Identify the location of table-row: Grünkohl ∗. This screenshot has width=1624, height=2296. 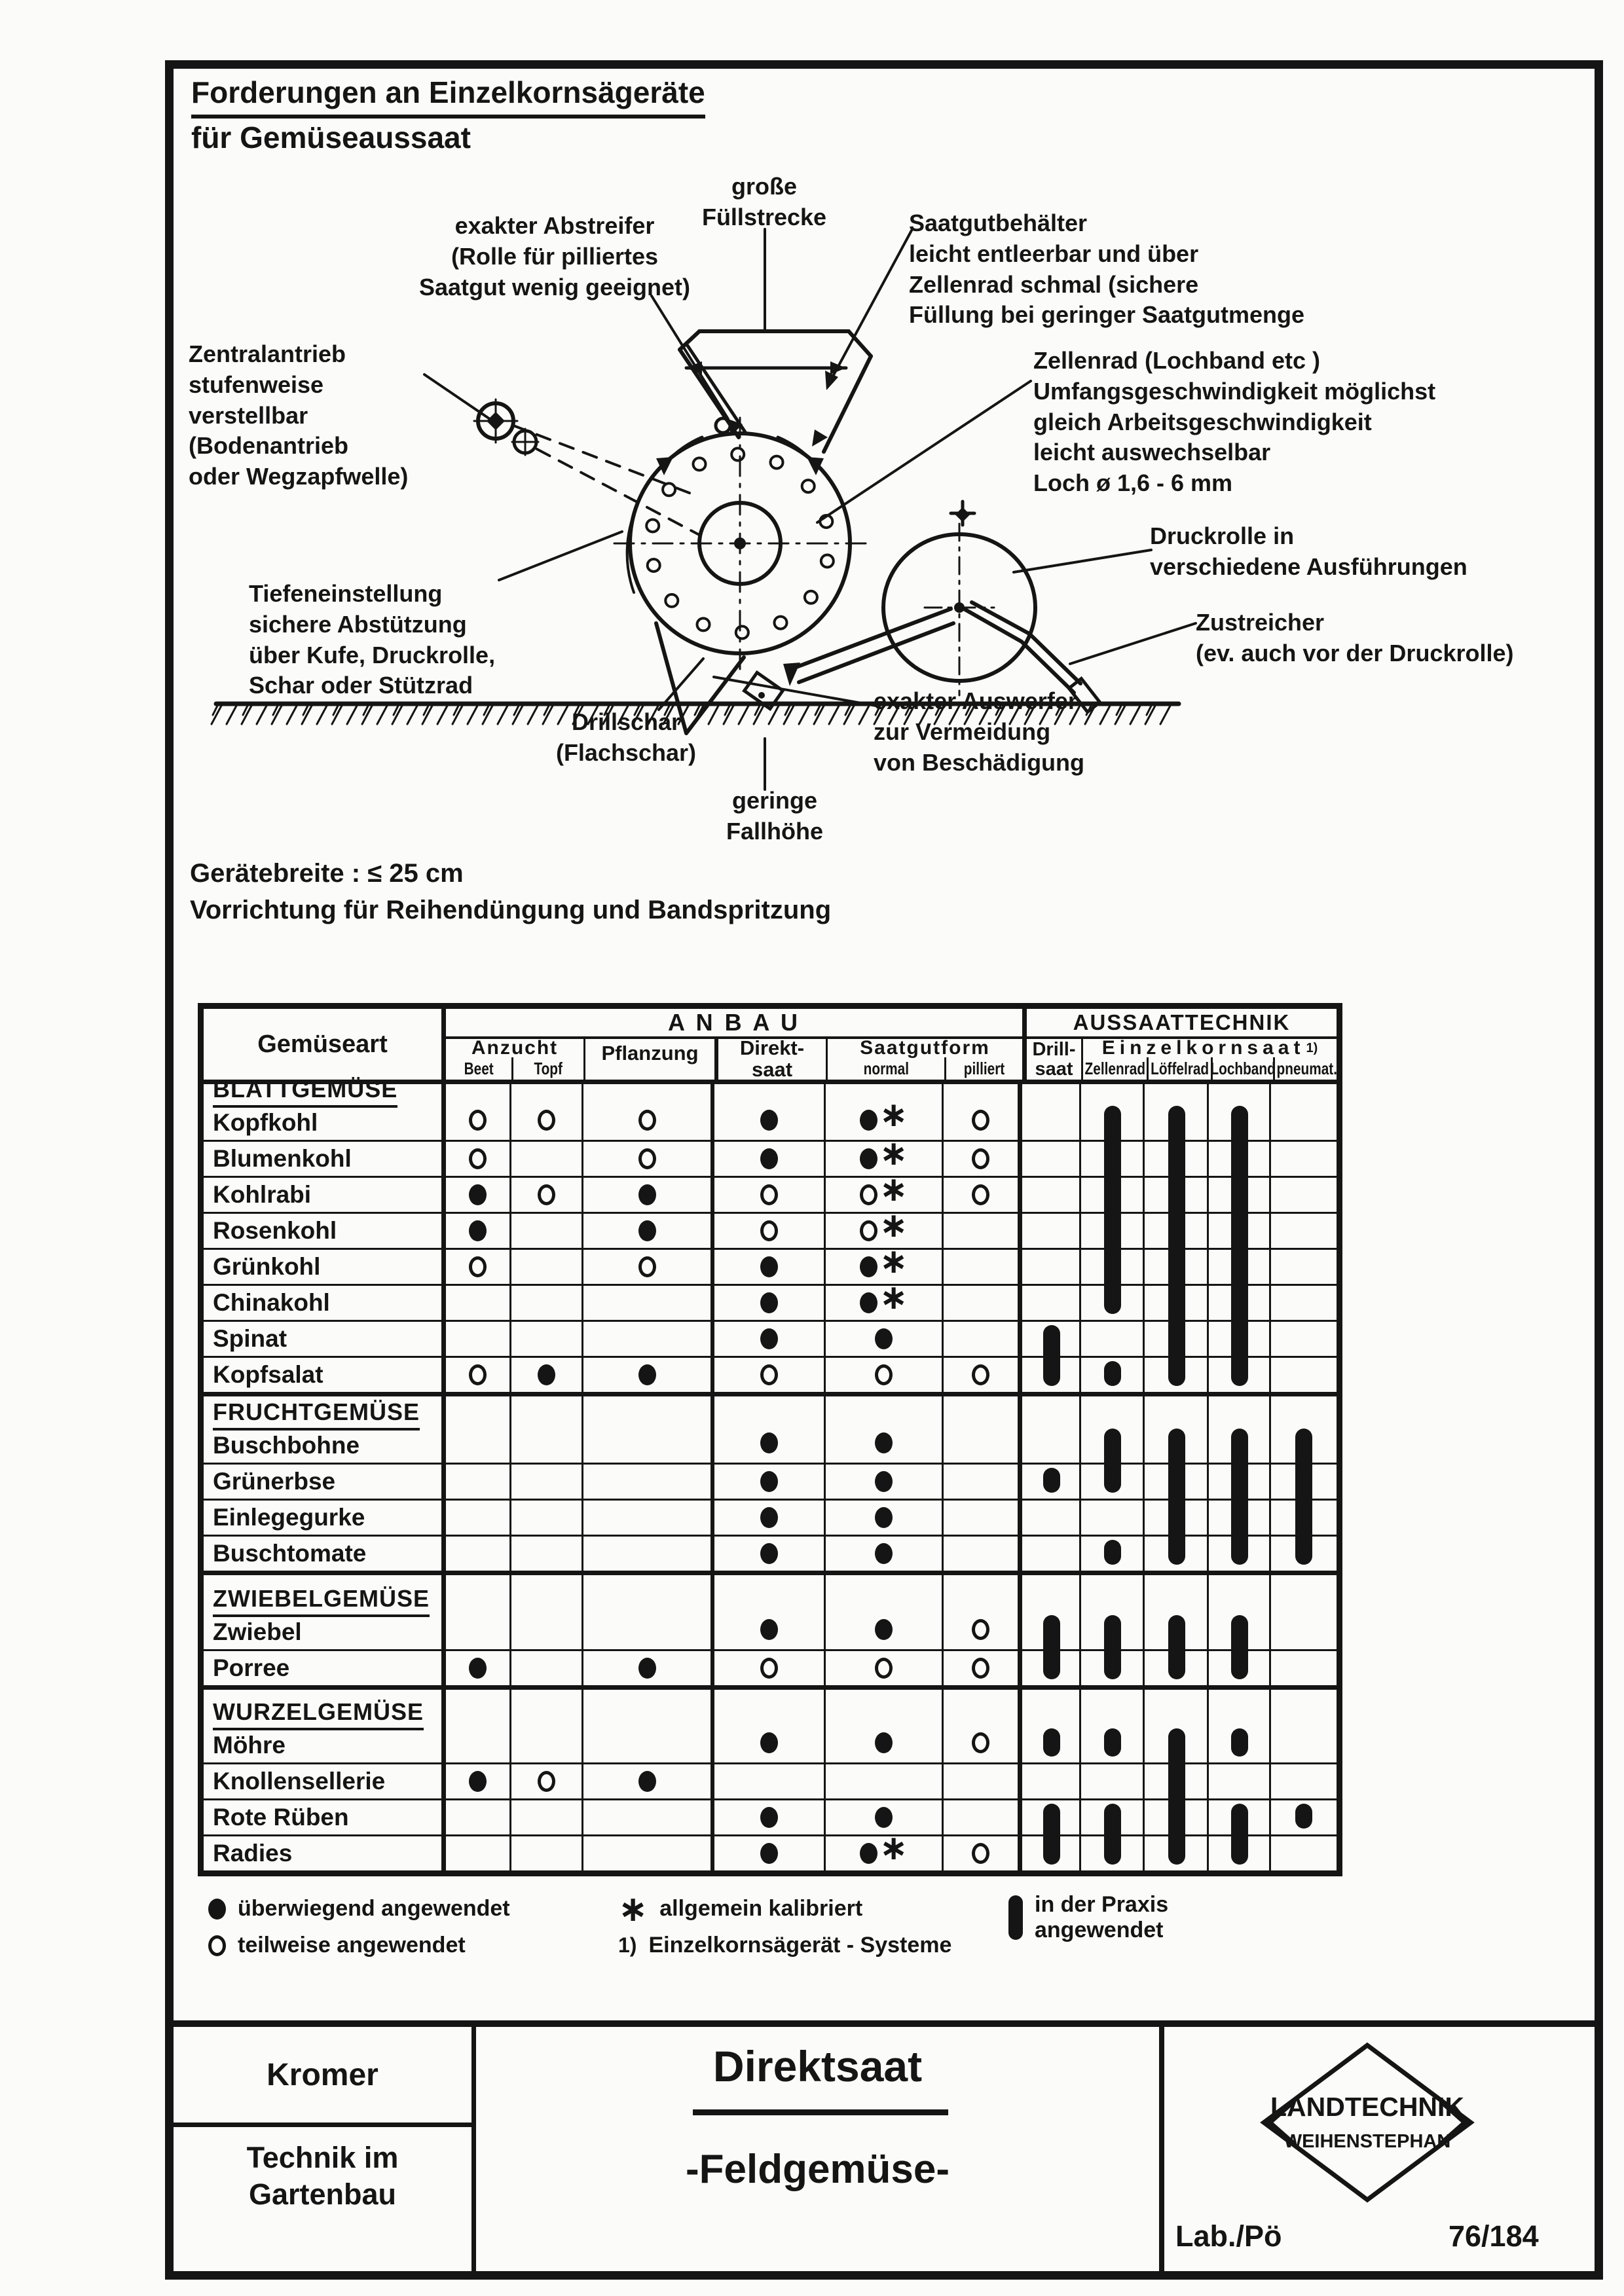
(770, 1264).